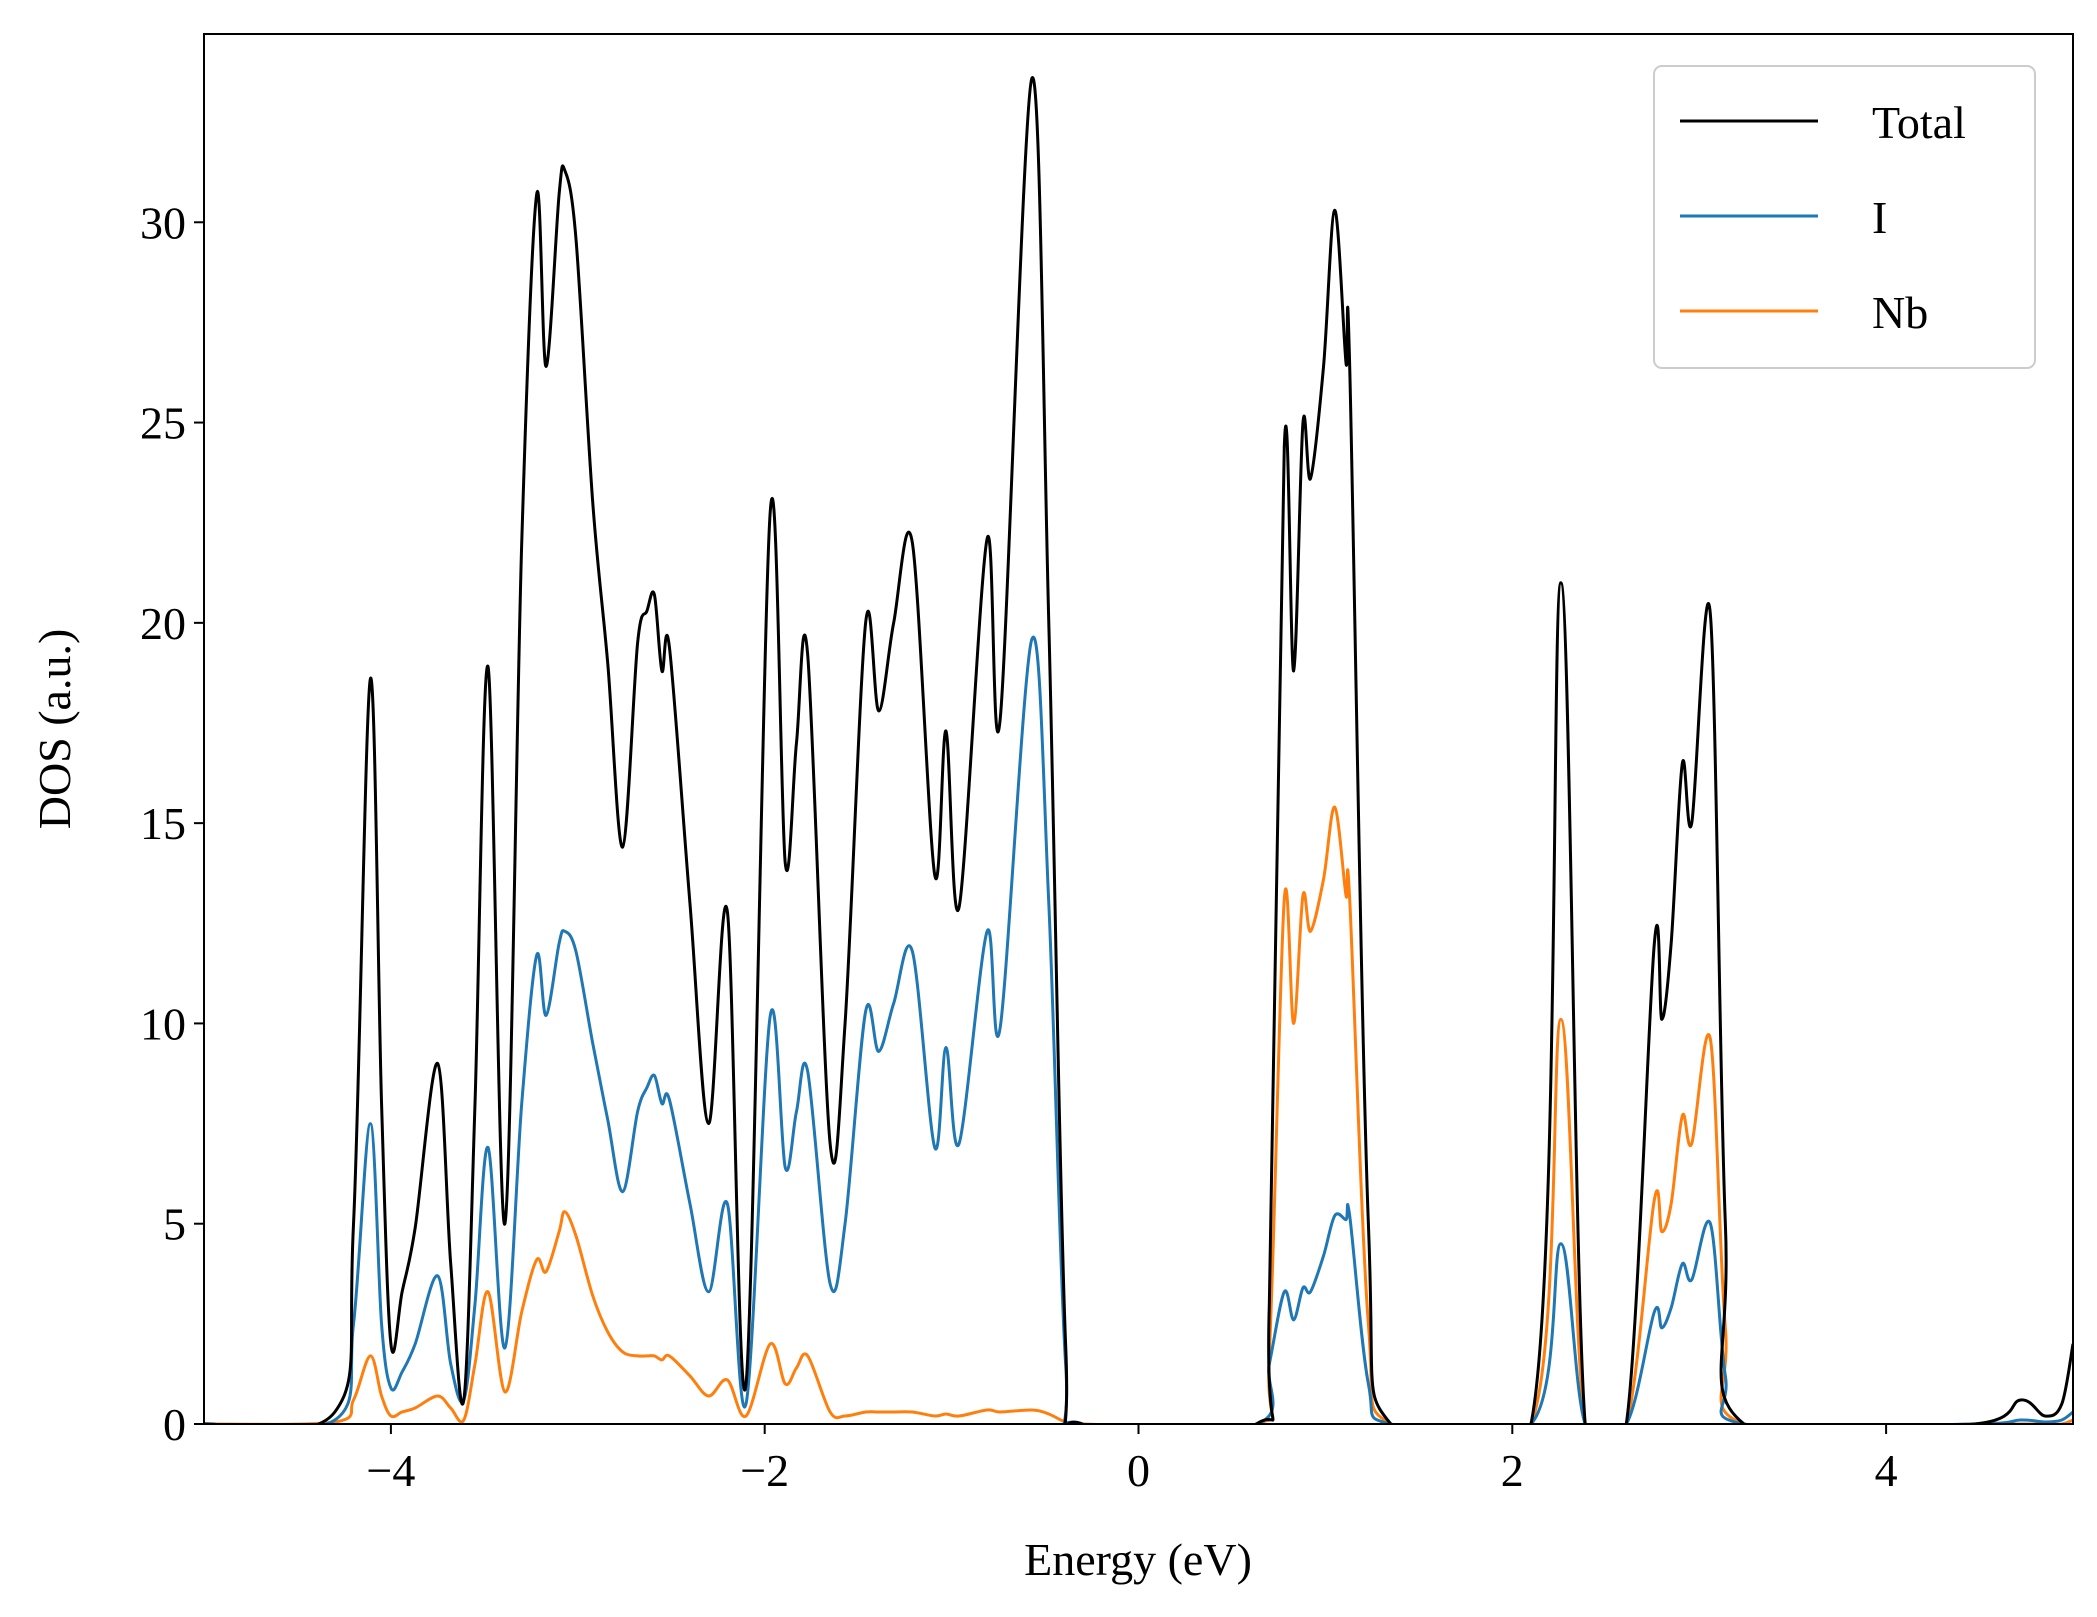  Describe the element at coordinates (1900, 312) in the screenshot. I see `legend-label: Nb` at that location.